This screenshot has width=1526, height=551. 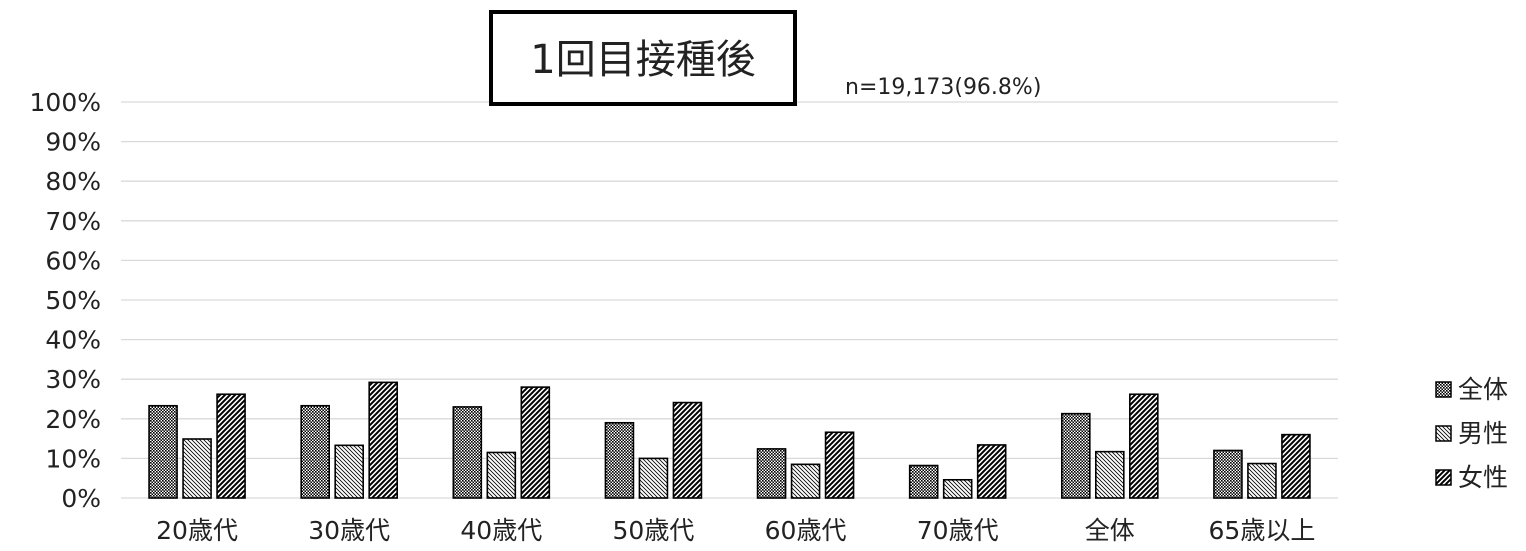 I want to click on y-tick-label: 80%, so click(x=73, y=181).